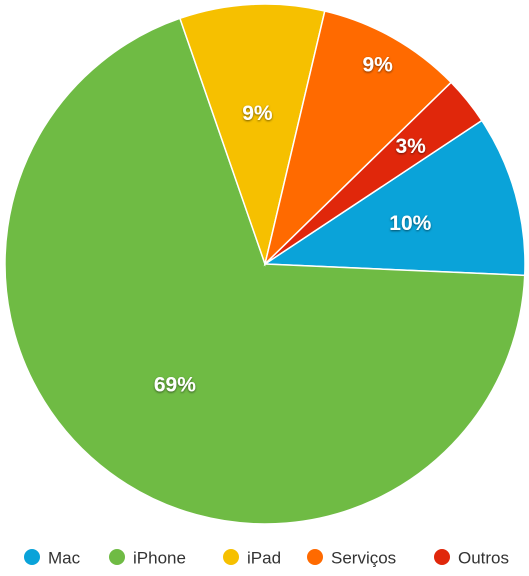 Image resolution: width=529 pixels, height=576 pixels. I want to click on pie-slice-mac, so click(394, 198).